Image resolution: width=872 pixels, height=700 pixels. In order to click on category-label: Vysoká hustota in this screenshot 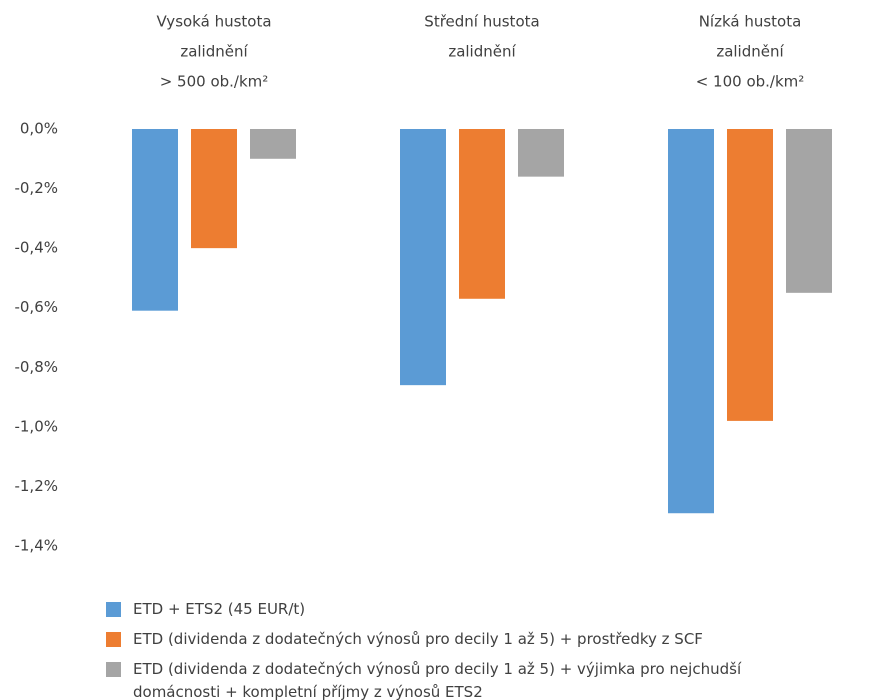, I will do `click(213, 22)`.